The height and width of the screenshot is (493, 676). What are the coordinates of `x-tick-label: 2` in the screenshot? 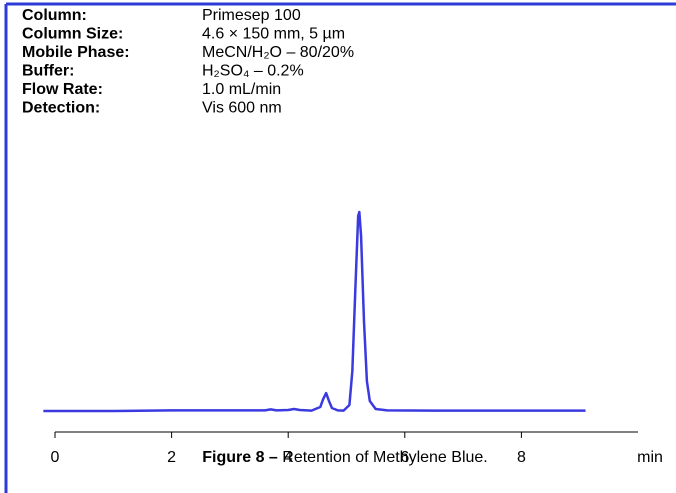 It's located at (171, 457).